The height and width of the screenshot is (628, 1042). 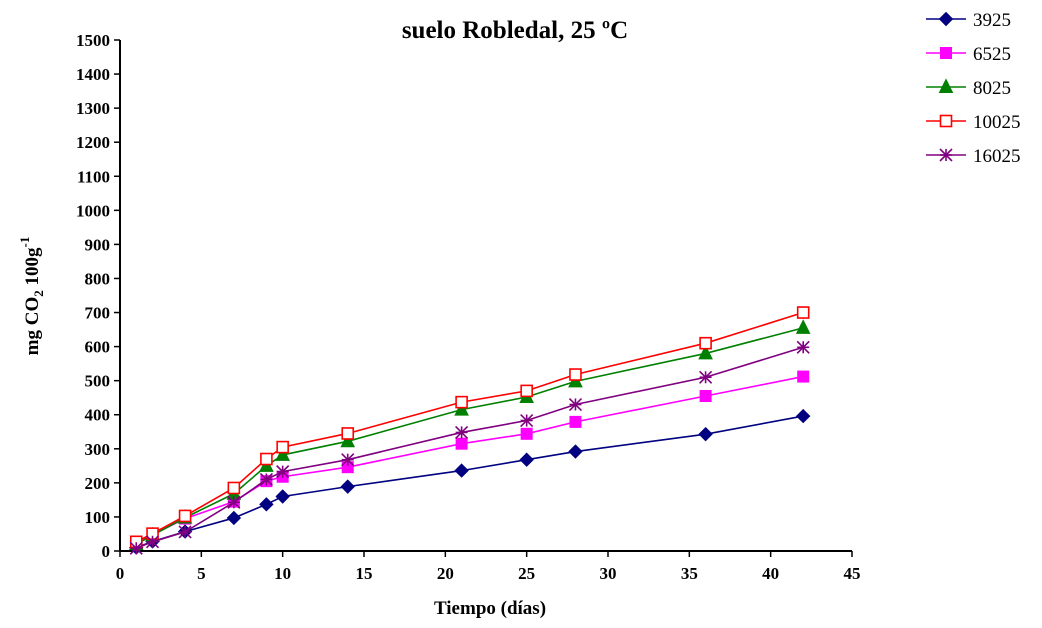 I want to click on y-tick-label: 1300, so click(x=93, y=108).